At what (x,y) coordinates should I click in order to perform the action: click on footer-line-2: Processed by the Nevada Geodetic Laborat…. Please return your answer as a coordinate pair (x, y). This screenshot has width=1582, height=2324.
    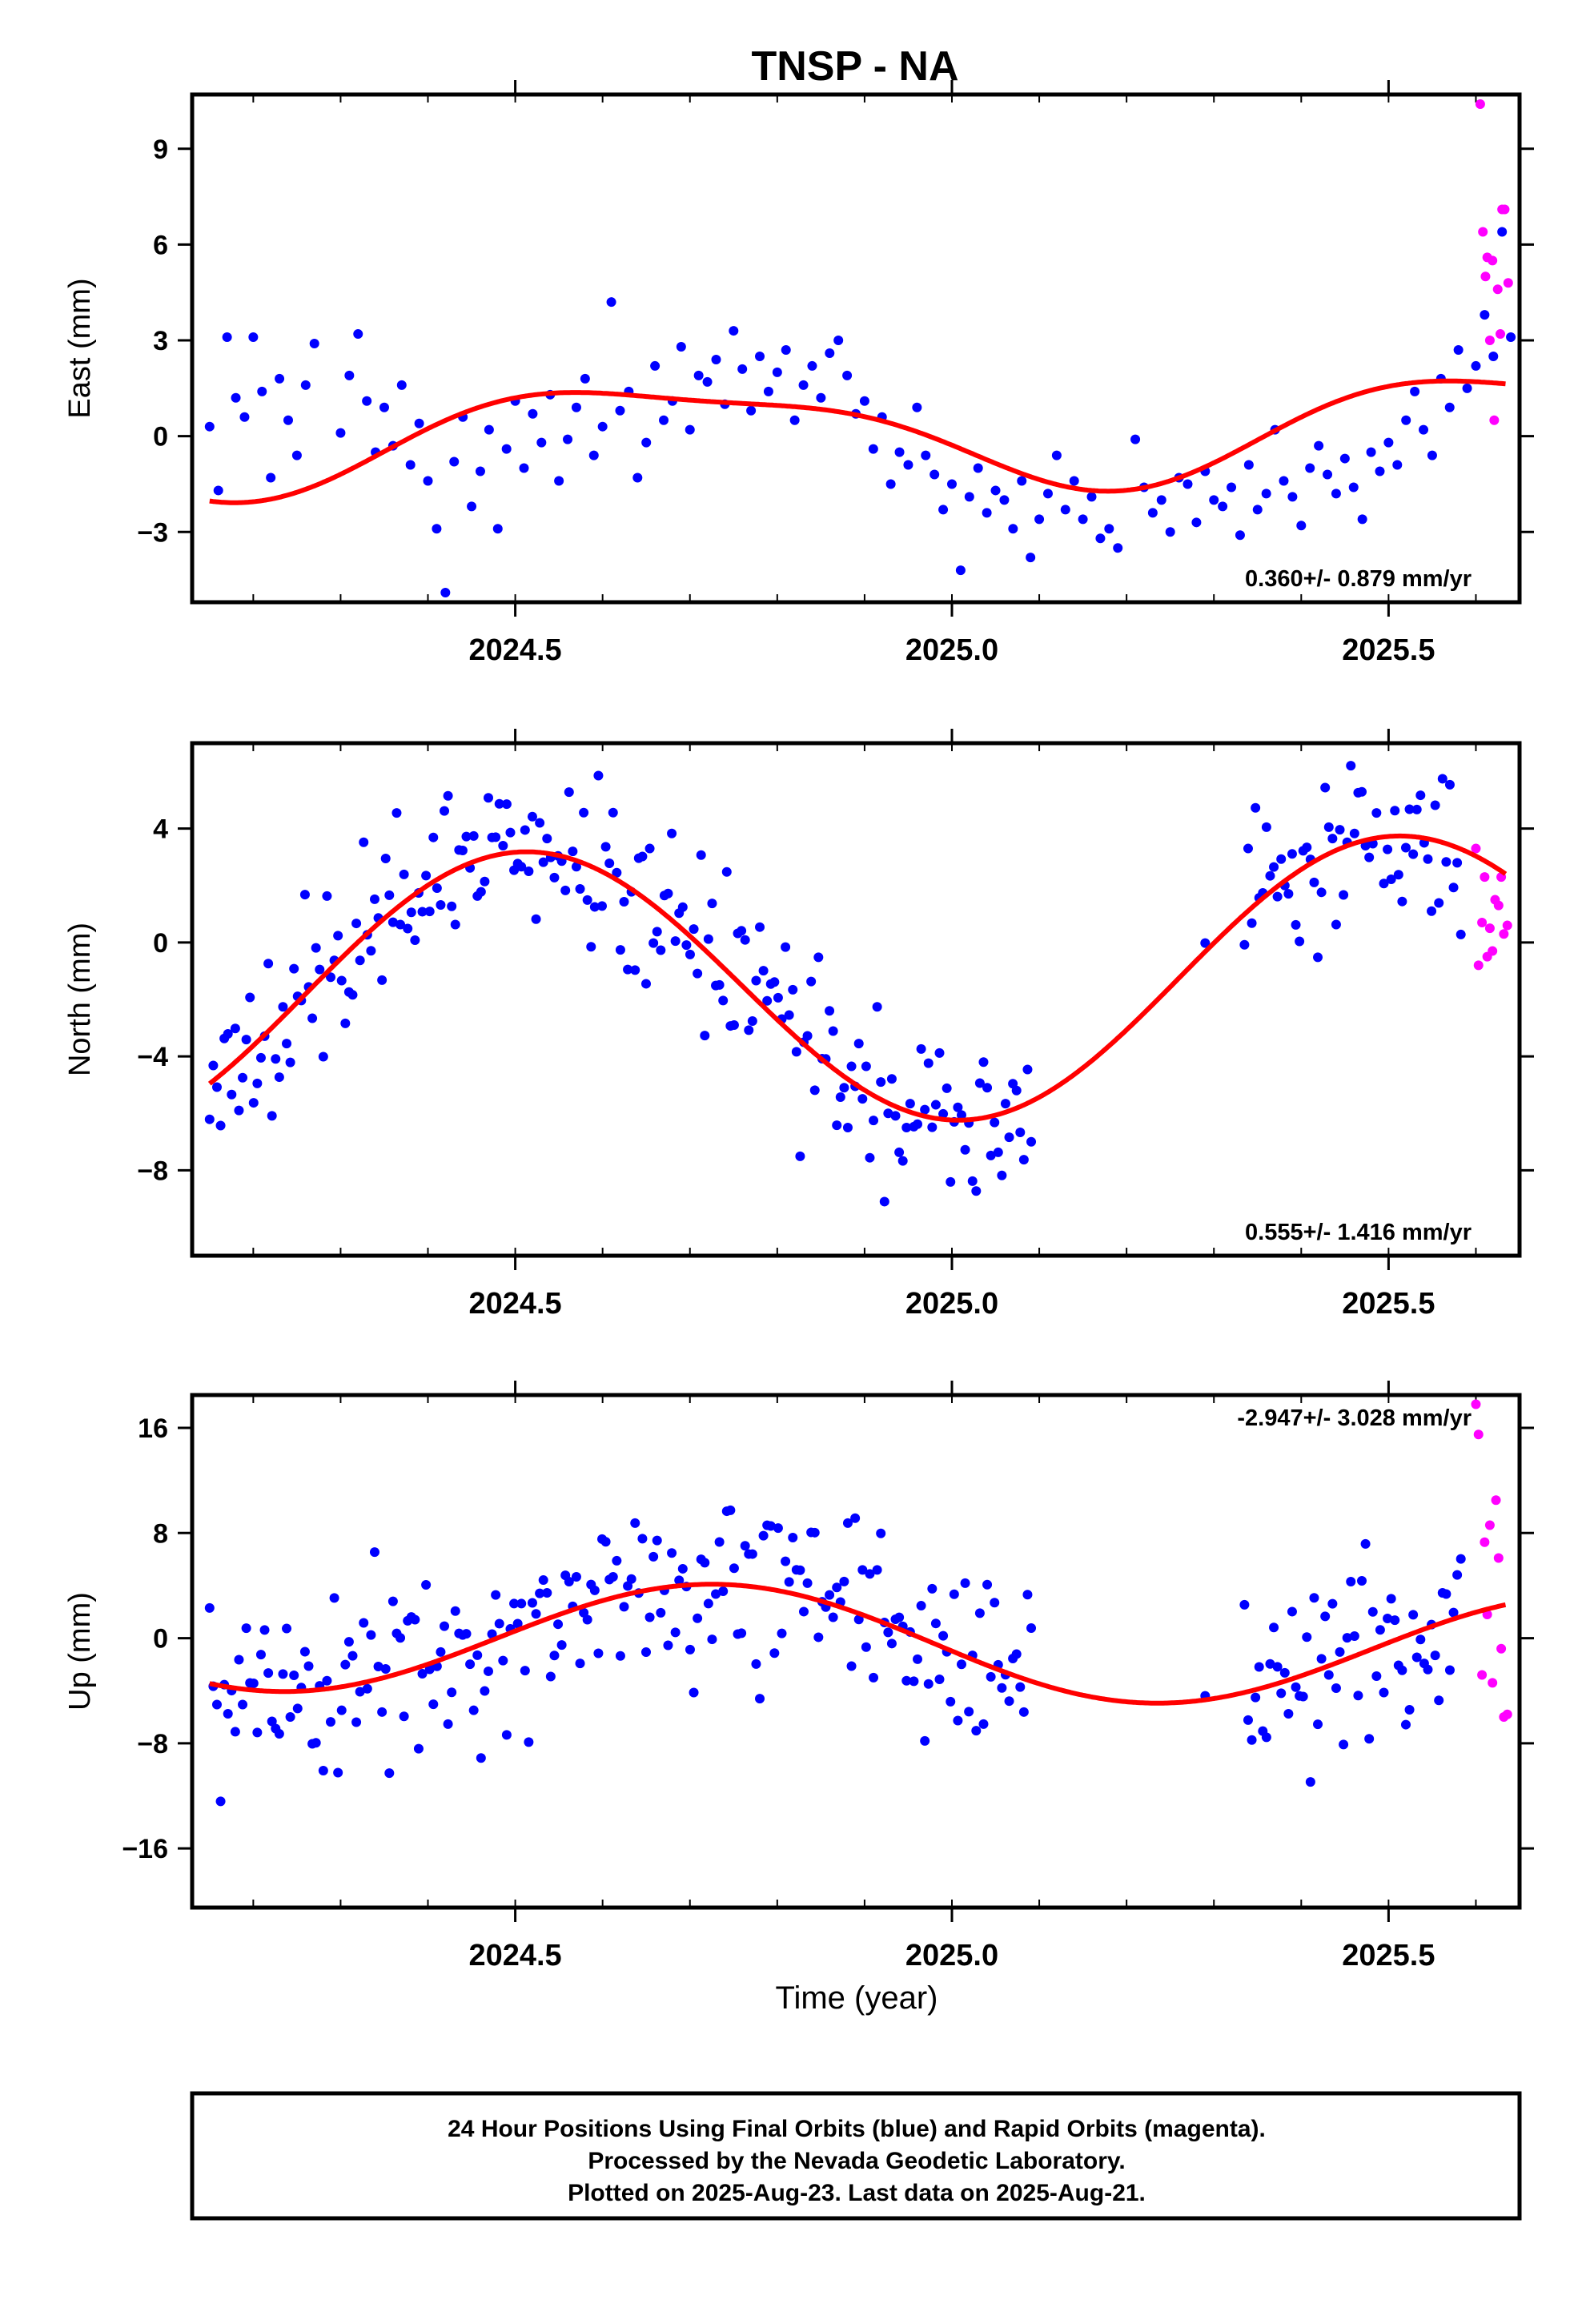
    Looking at the image, I should click on (856, 2161).